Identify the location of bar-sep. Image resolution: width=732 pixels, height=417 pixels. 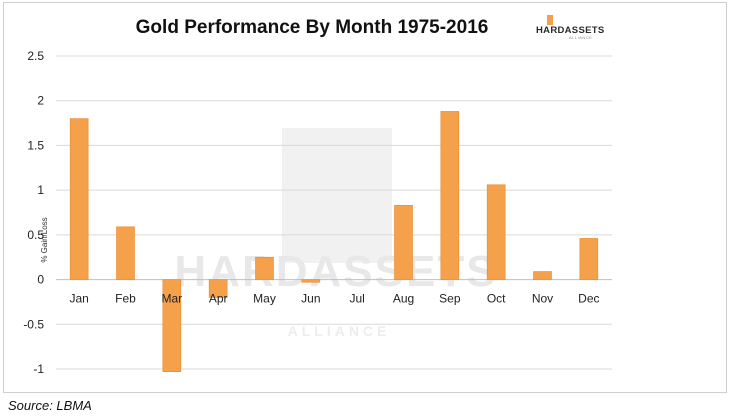
(450, 195).